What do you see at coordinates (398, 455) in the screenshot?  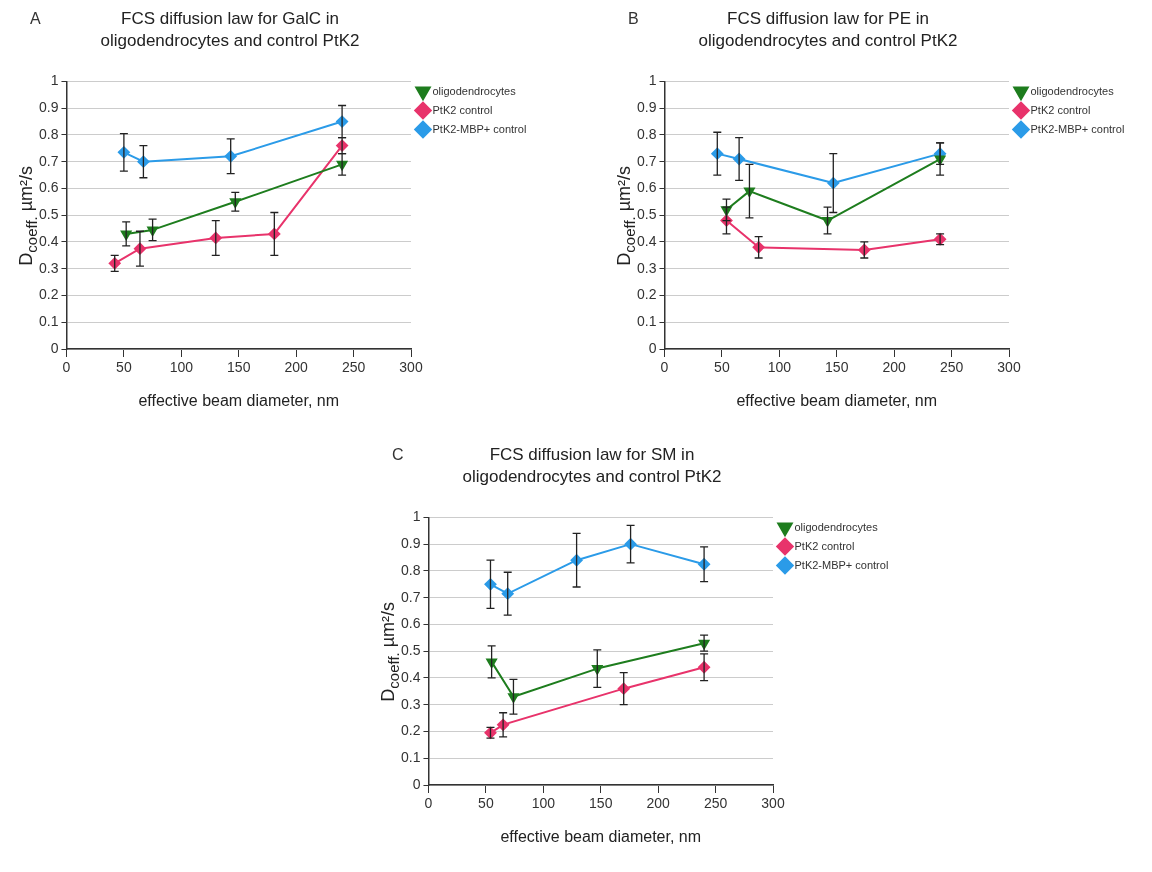 I see `text: C` at bounding box center [398, 455].